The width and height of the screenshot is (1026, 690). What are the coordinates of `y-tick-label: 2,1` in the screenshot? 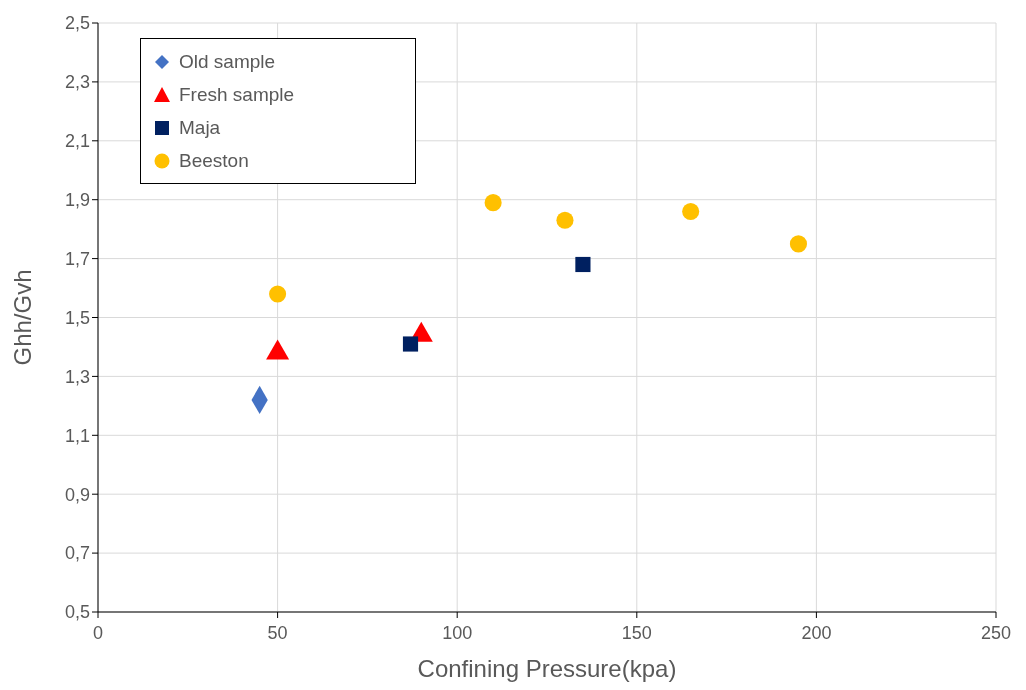 It's located at (77, 141).